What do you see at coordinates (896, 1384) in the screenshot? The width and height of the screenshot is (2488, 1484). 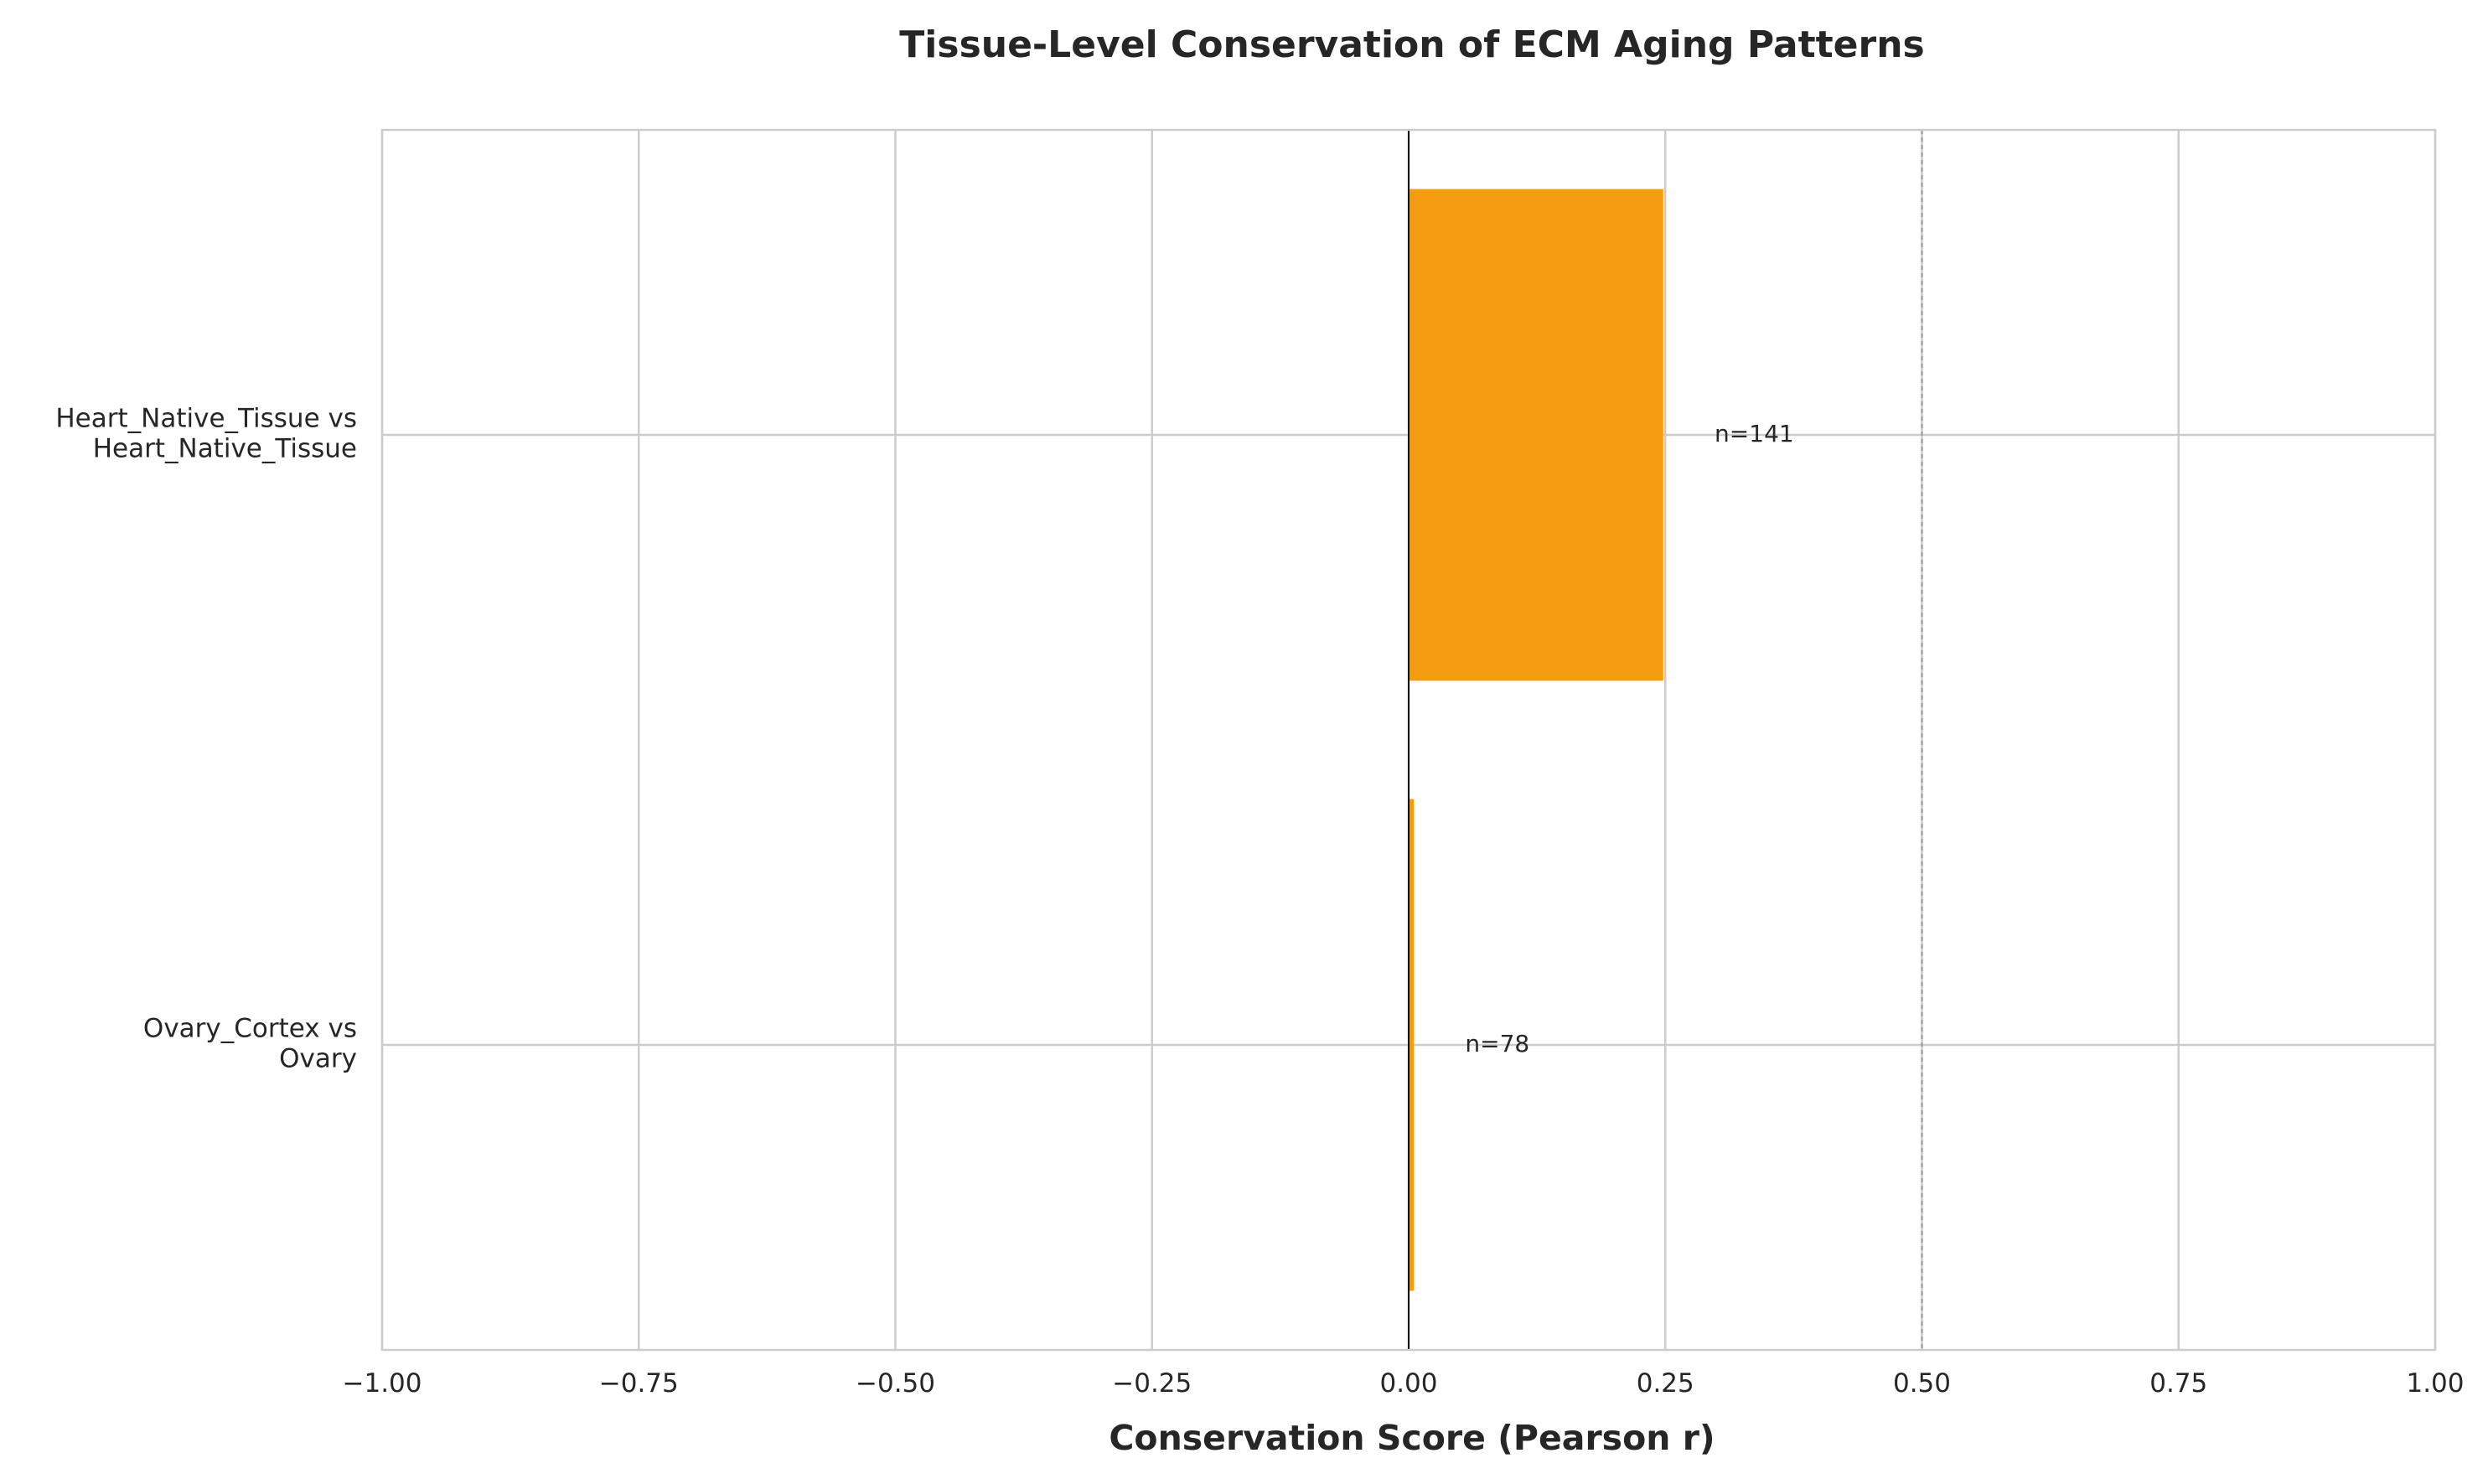 I see `x-tick-label: −0.50` at bounding box center [896, 1384].